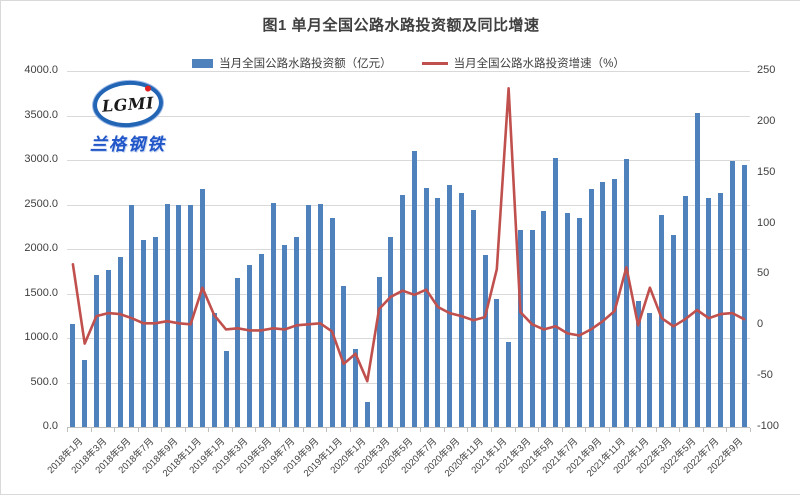 The image size is (800, 495). I want to click on x-axis-line, so click(408, 427).